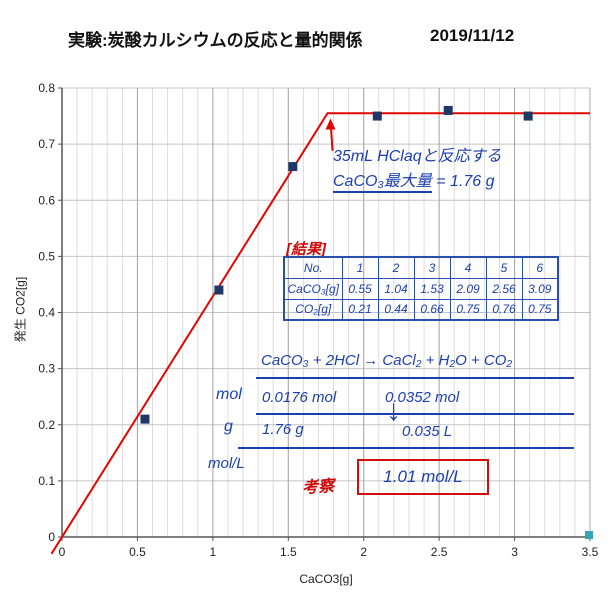 This screenshot has width=616, height=606. What do you see at coordinates (589, 535) in the screenshot?
I see `resize-handle` at bounding box center [589, 535].